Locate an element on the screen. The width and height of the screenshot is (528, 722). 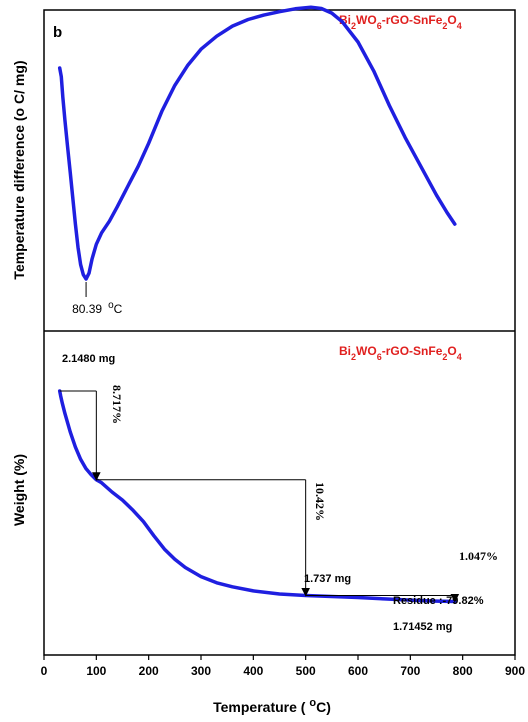
x-axis-label: Temperature ( oC) is located at coordinates (272, 706).